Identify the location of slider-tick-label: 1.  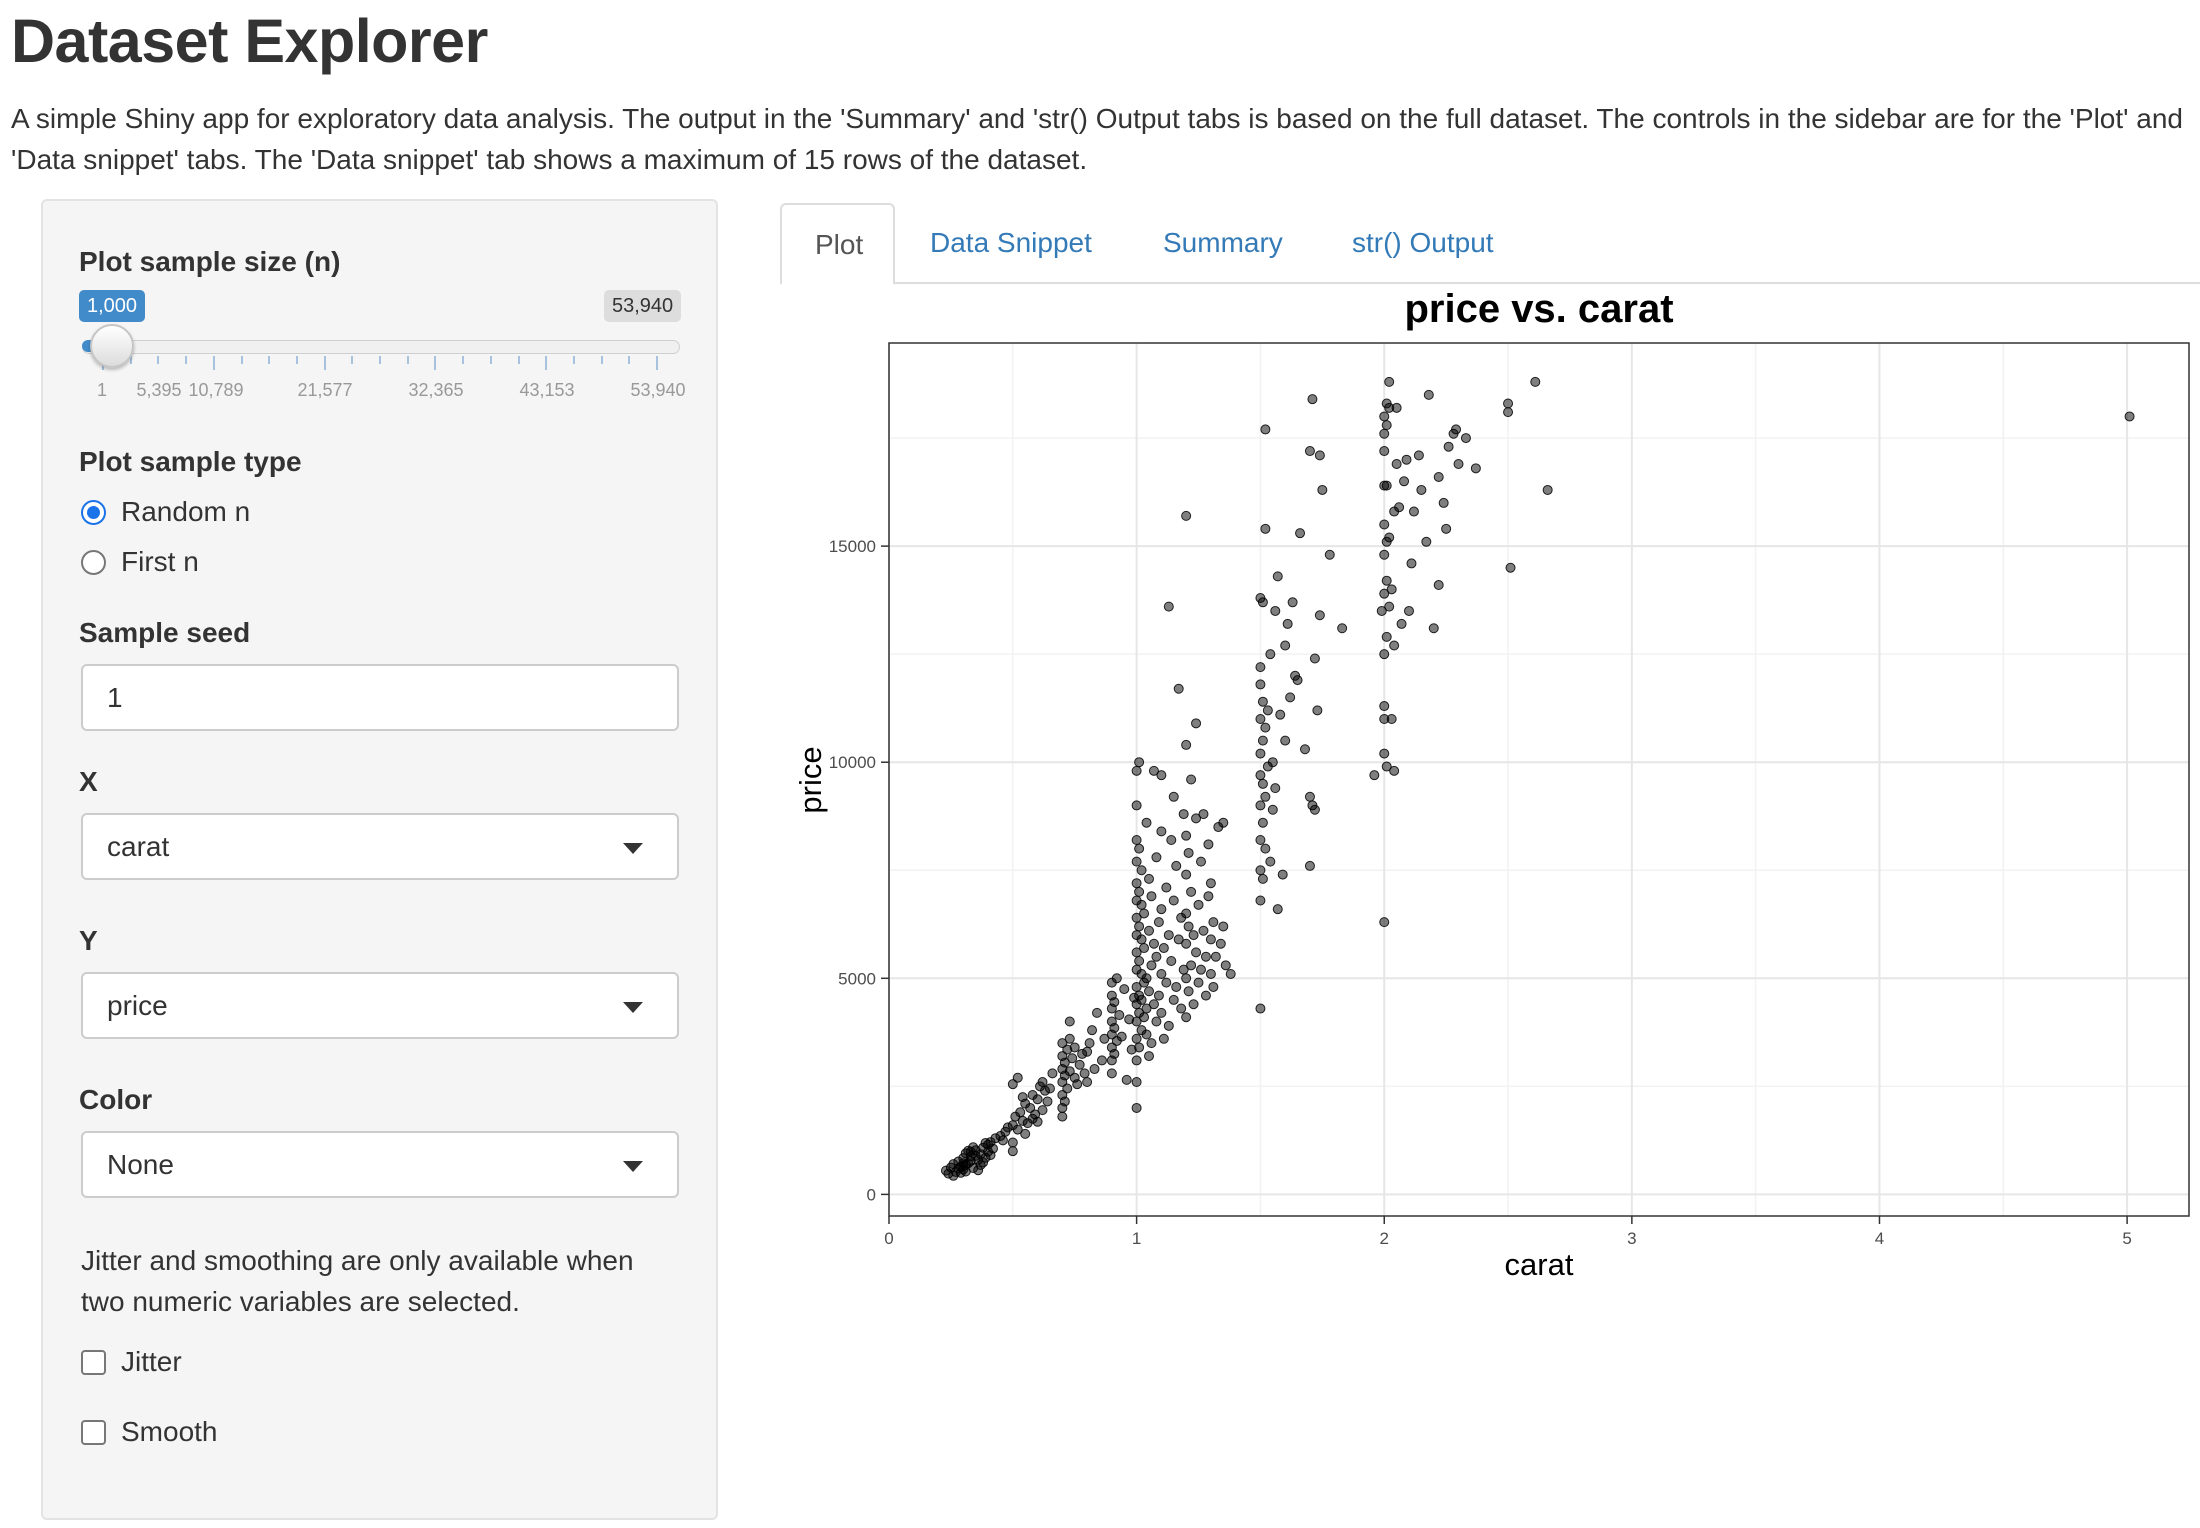
(102, 390).